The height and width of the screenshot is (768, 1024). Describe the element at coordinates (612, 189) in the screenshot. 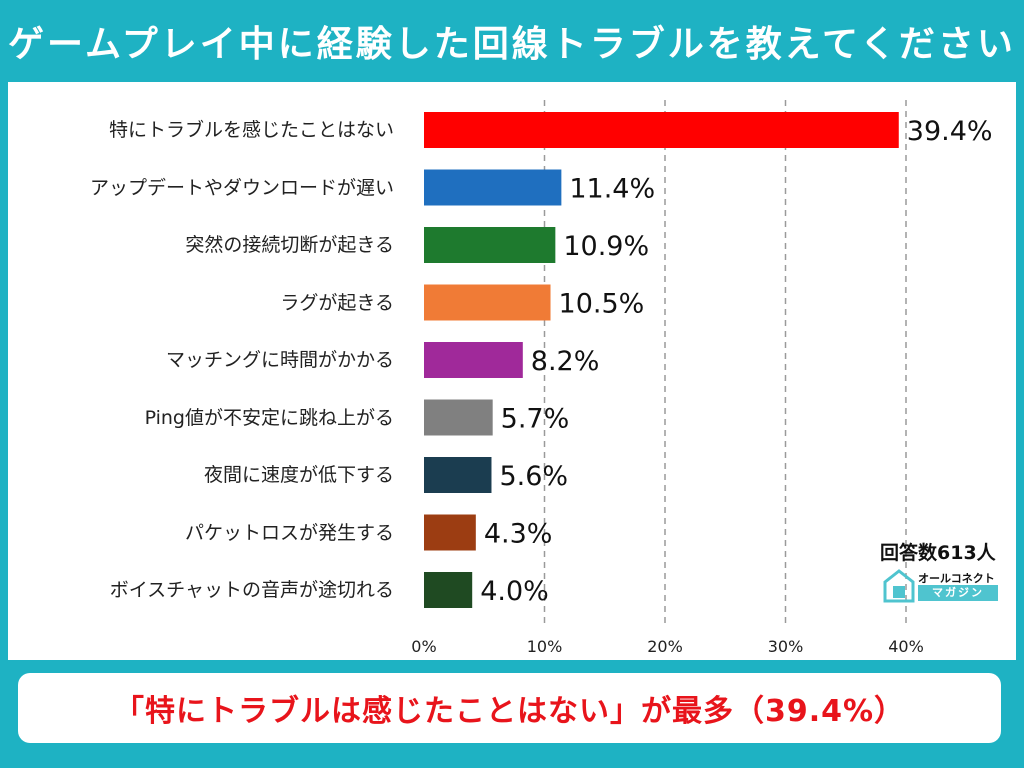

I see `bar-value-label: 11.4%` at that location.